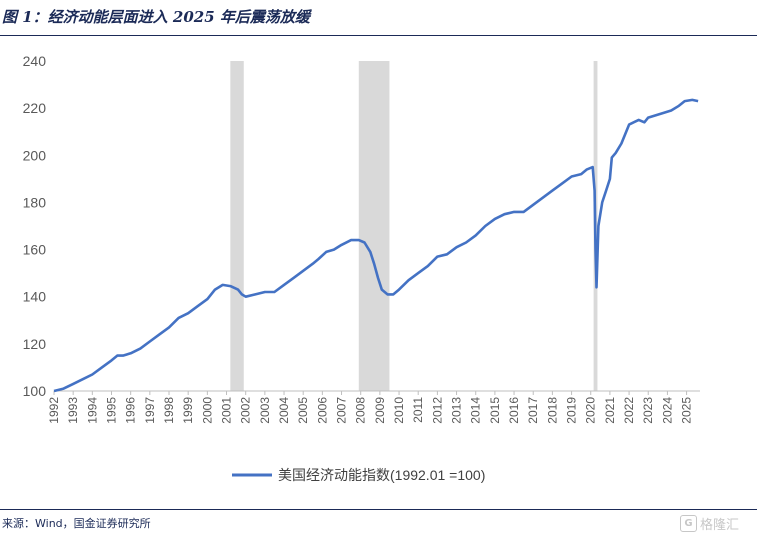 Image resolution: width=757 pixels, height=537 pixels. Describe the element at coordinates (667, 410) in the screenshot. I see `x-tick-label: 2024` at that location.